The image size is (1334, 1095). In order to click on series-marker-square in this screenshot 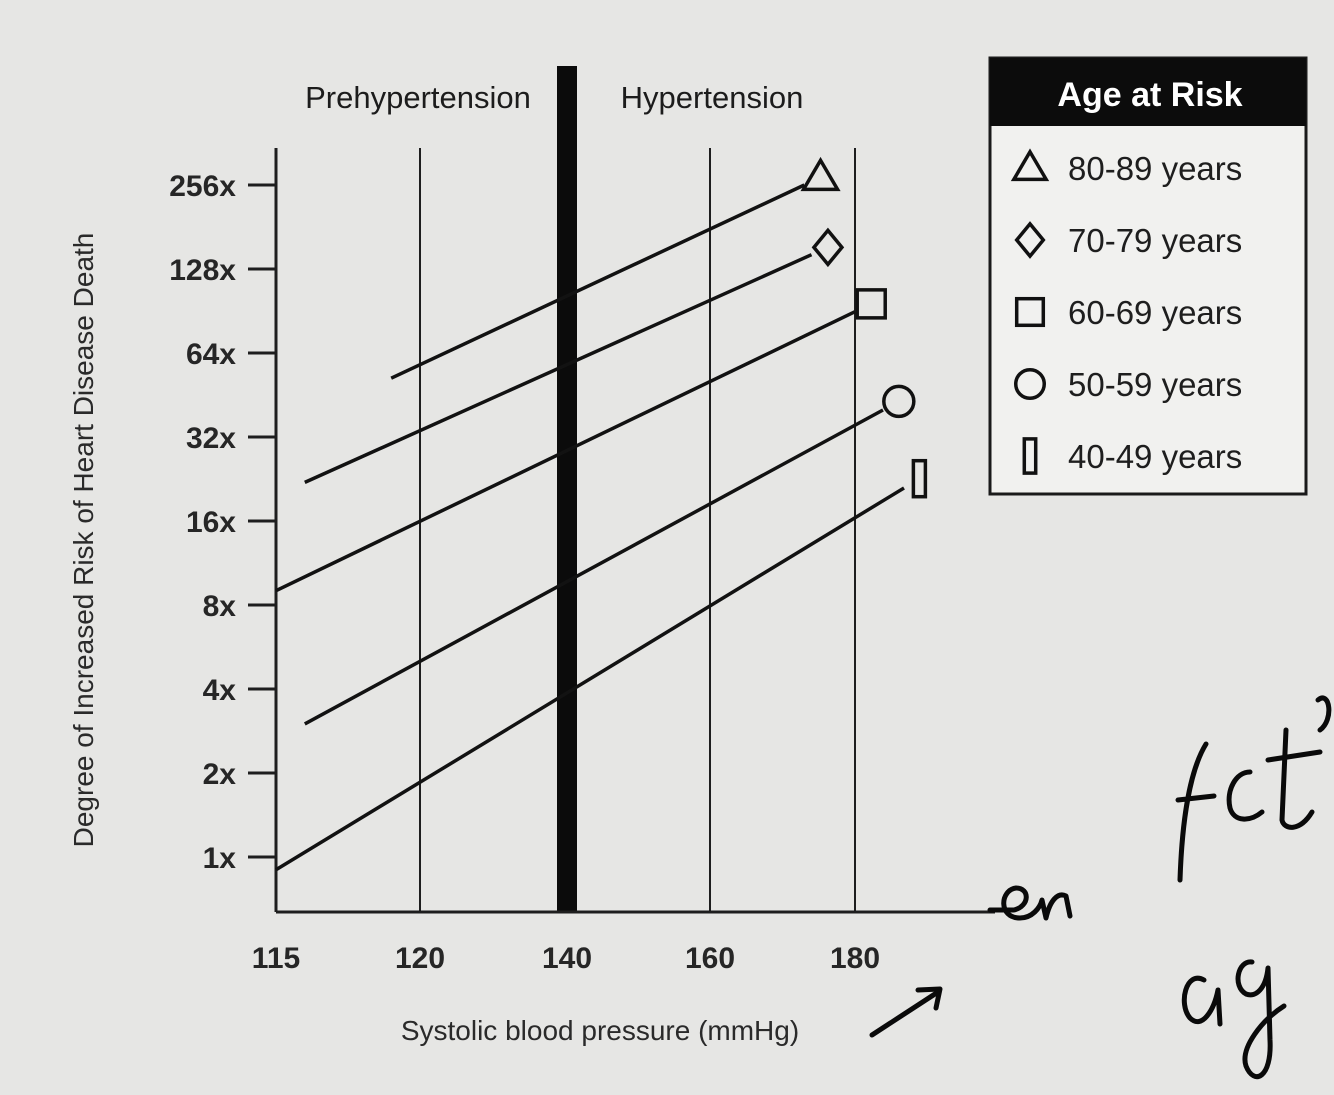, I will do `click(871, 304)`.